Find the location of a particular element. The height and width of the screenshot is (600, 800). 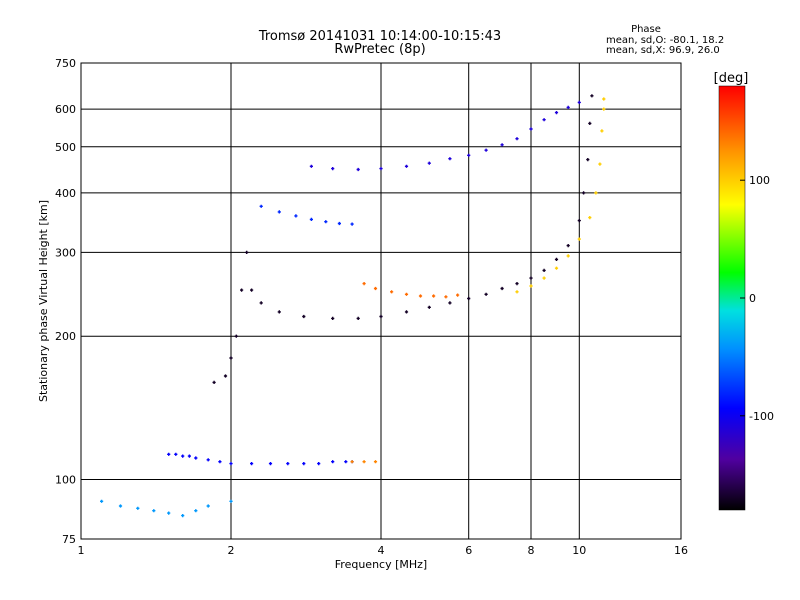

colorbar-ticks: 100 0 -100 is located at coordinates (757, 298).